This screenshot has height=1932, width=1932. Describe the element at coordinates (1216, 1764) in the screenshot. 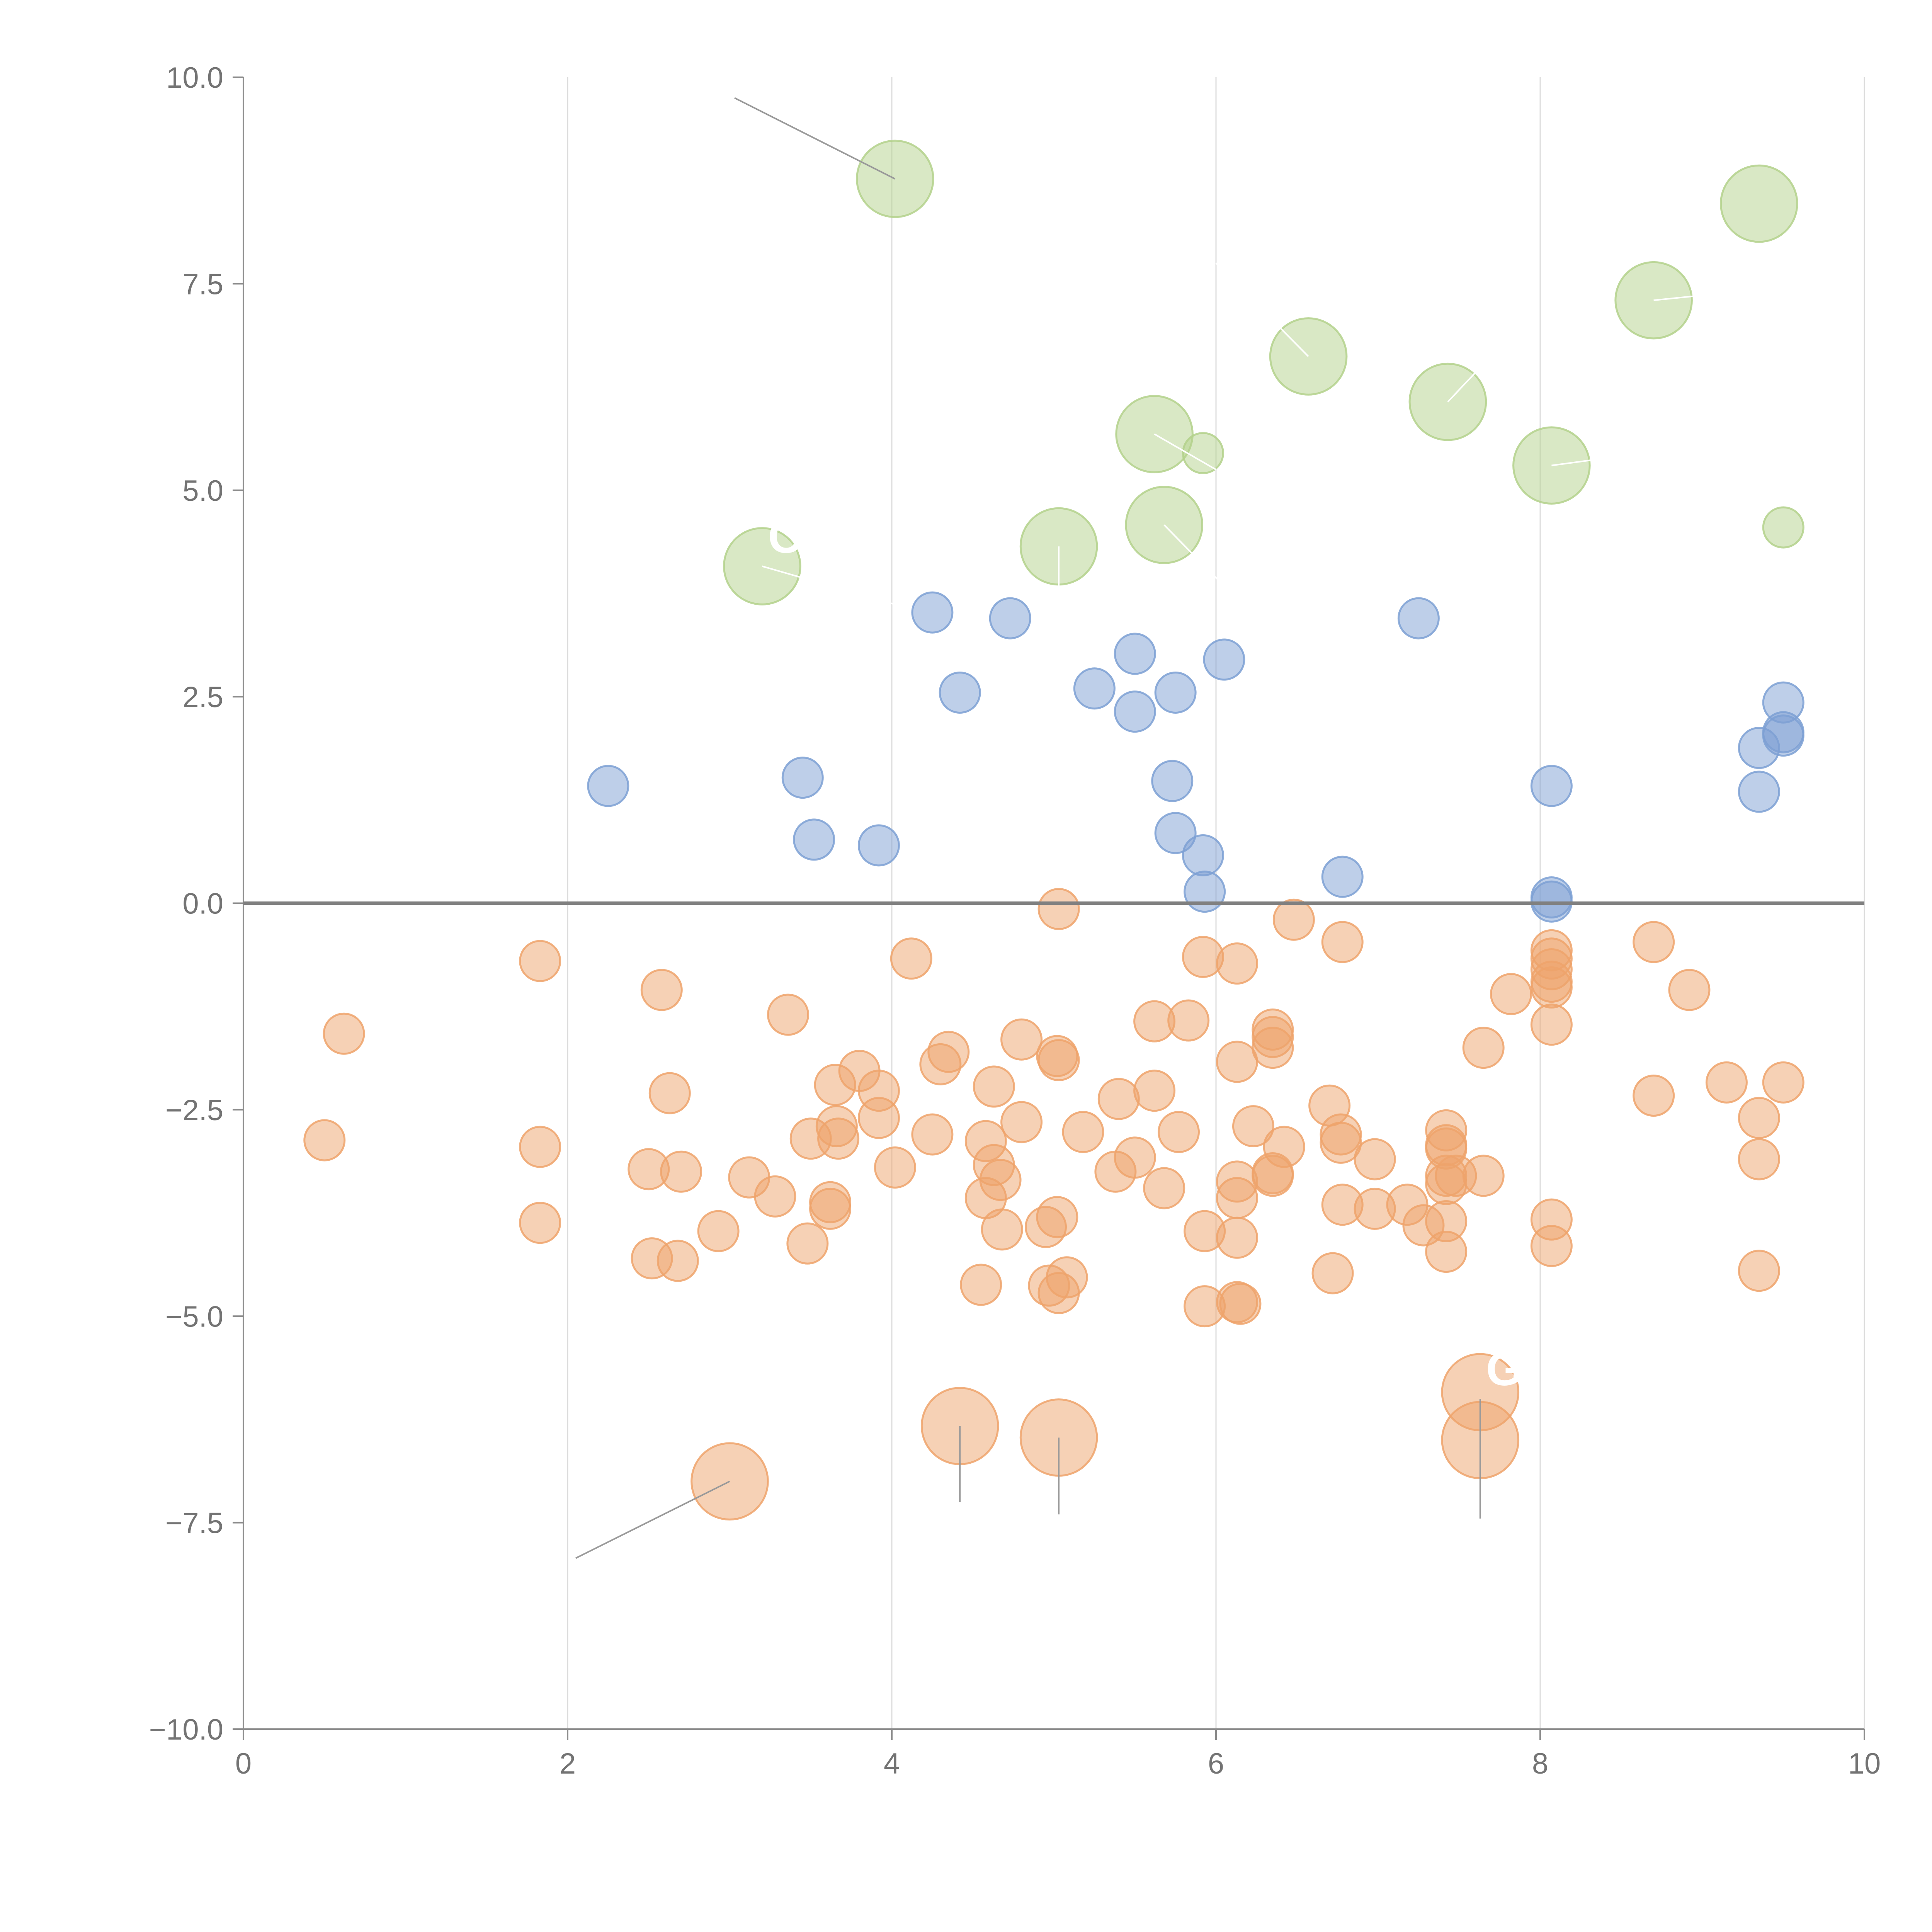

I see `x-tick-label: 6` at that location.